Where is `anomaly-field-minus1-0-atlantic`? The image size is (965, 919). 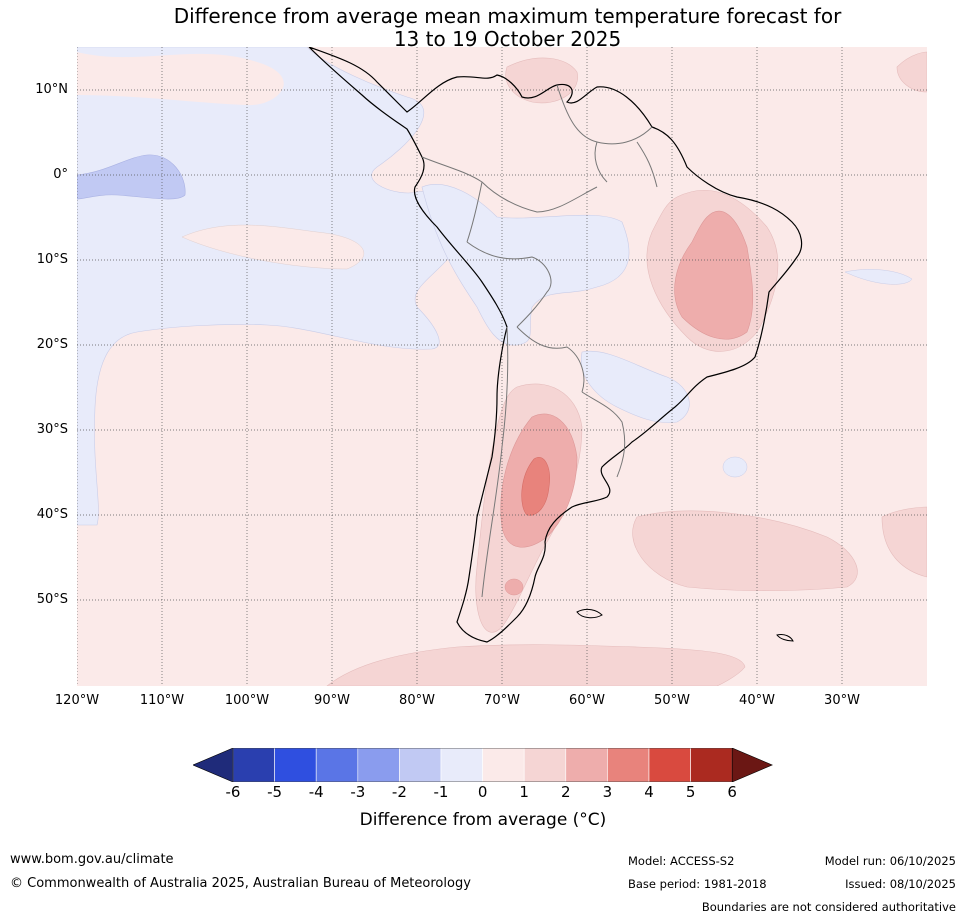
anomaly-field-minus1-0-atlantic is located at coordinates (878, 277).